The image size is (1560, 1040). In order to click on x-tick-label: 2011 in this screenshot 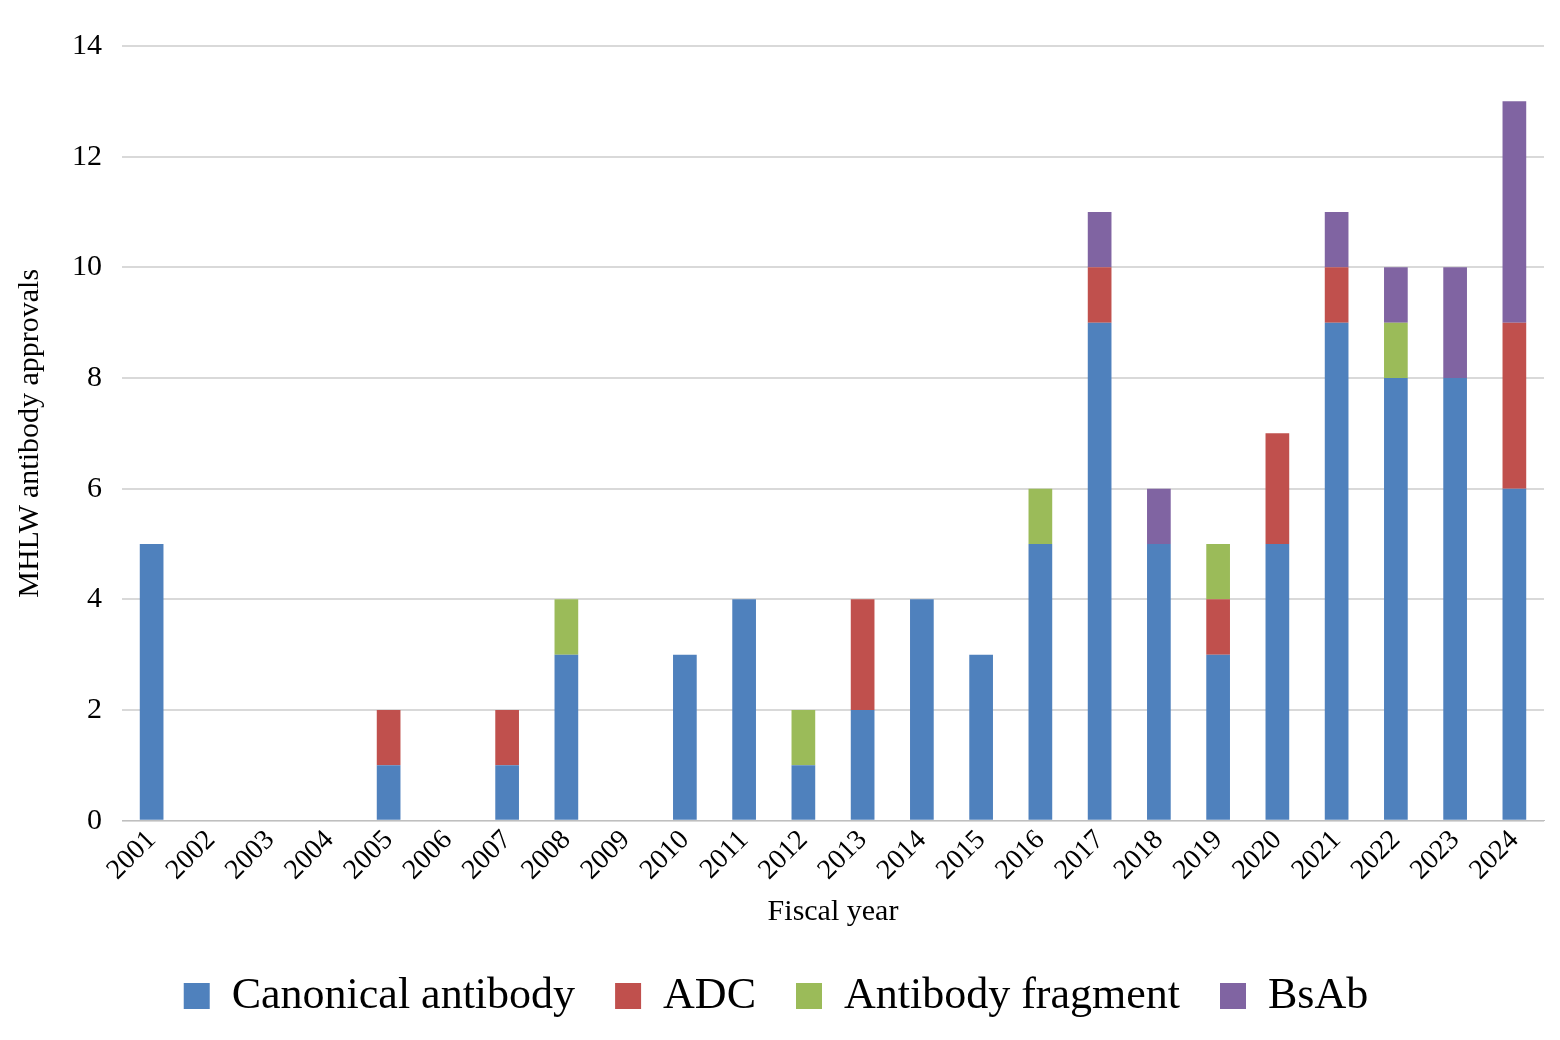, I will do `click(723, 853)`.